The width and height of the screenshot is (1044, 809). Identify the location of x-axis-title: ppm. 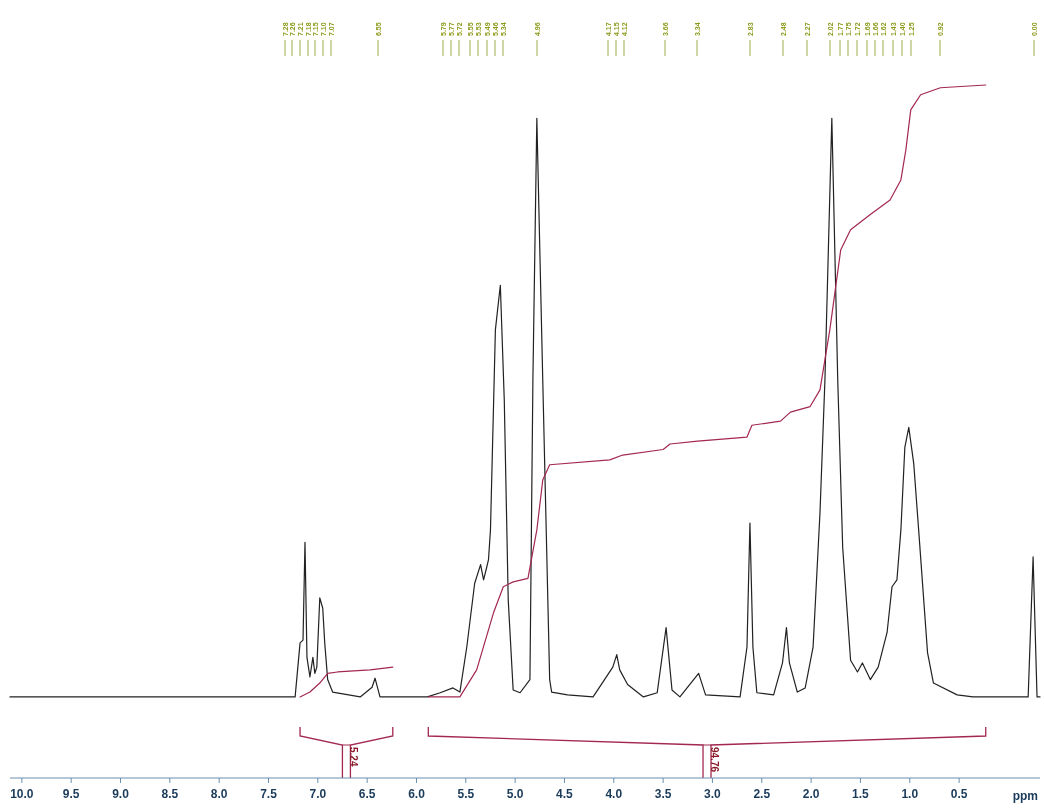
(1025, 796).